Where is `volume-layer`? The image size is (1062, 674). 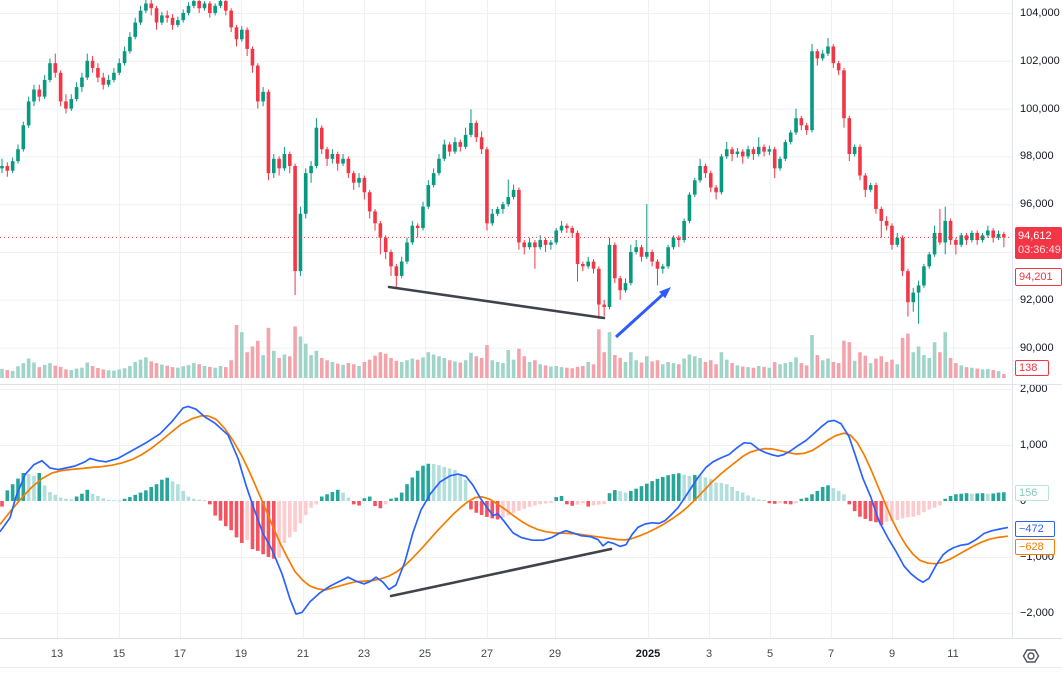 volume-layer is located at coordinates (503, 351).